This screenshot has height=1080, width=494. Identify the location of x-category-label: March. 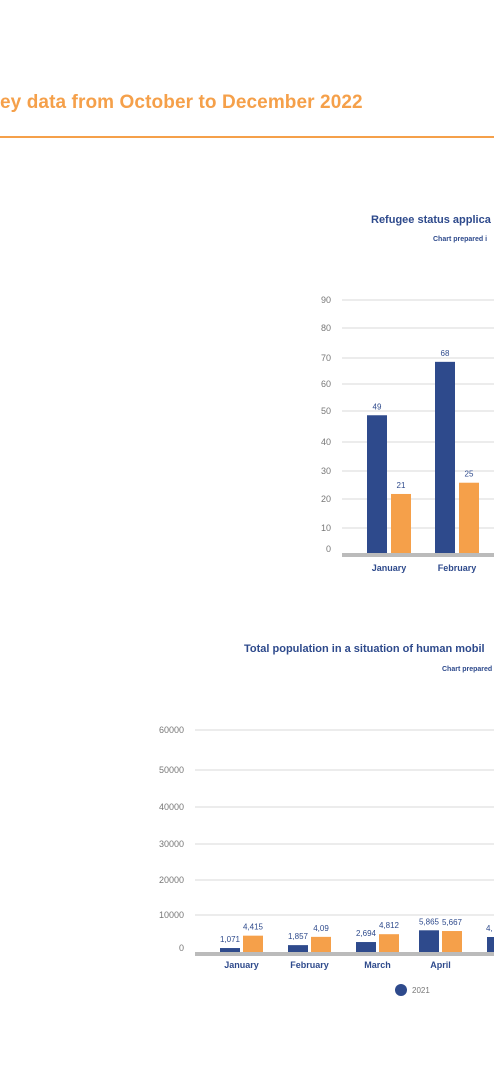
(377, 965).